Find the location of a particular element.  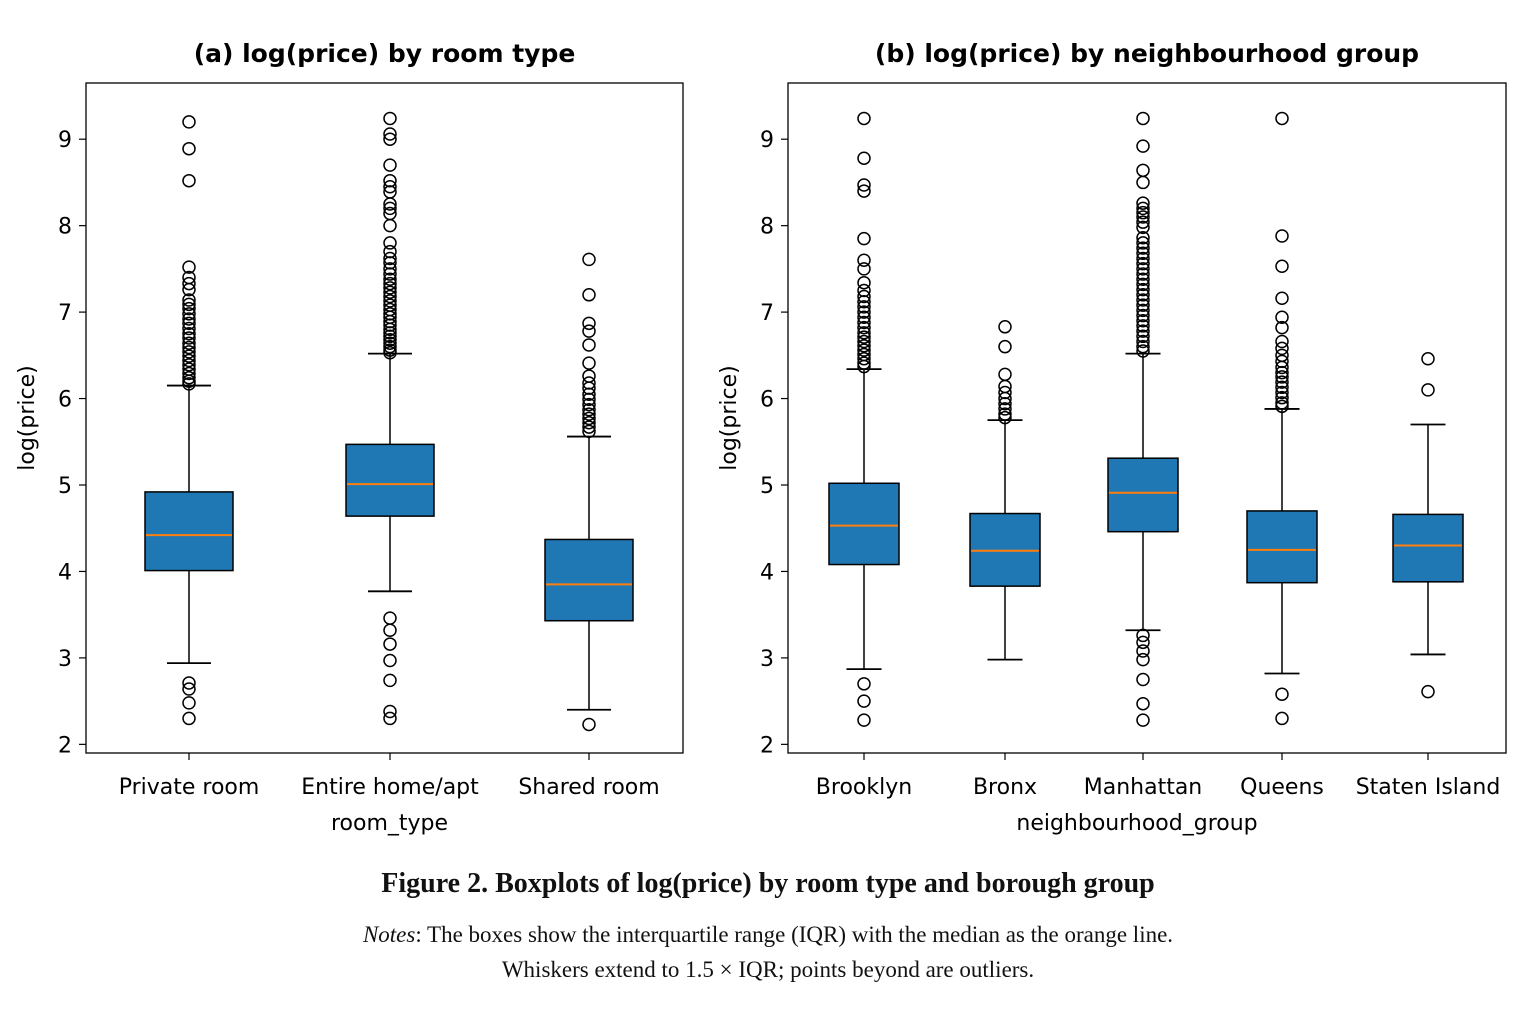

box-manhattan is located at coordinates (1143, 419).